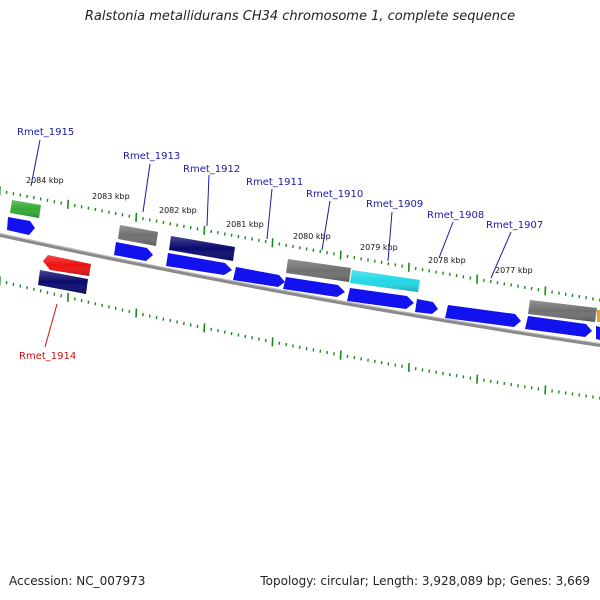  Describe the element at coordinates (178, 210) in the screenshot. I see `scale-label-2082: 2082 kbp` at that location.